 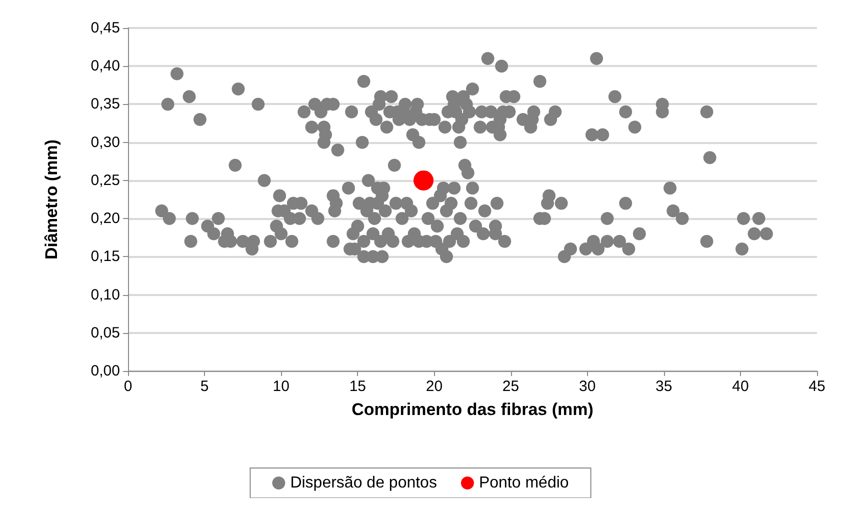 I want to click on y-tick-label: 0,30, so click(x=105, y=142).